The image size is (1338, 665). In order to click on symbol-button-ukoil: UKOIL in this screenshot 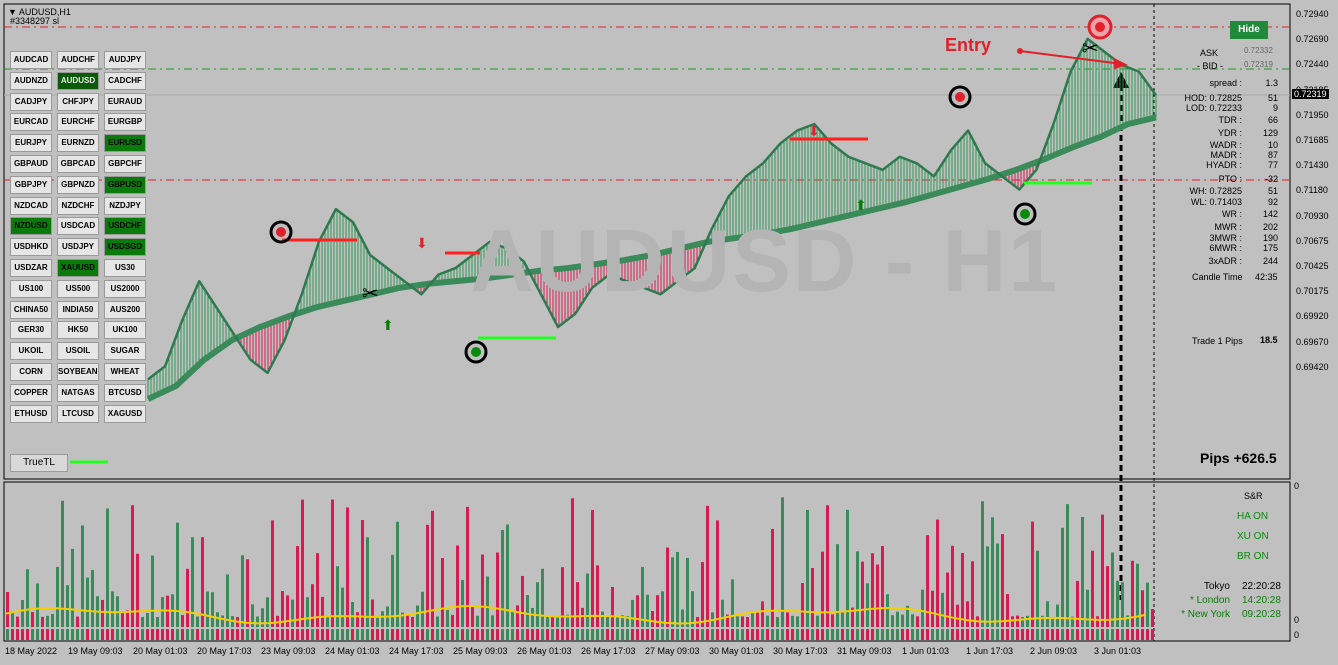, I will do `click(31, 351)`.